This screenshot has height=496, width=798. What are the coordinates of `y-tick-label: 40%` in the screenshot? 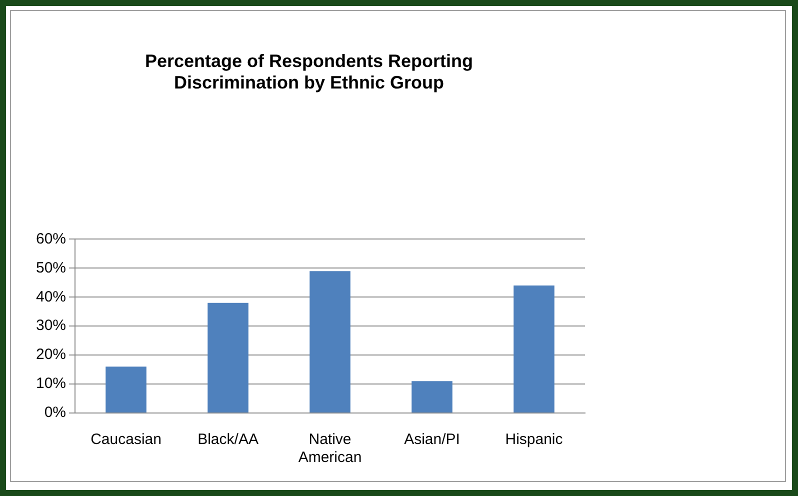 It's located at (51, 297).